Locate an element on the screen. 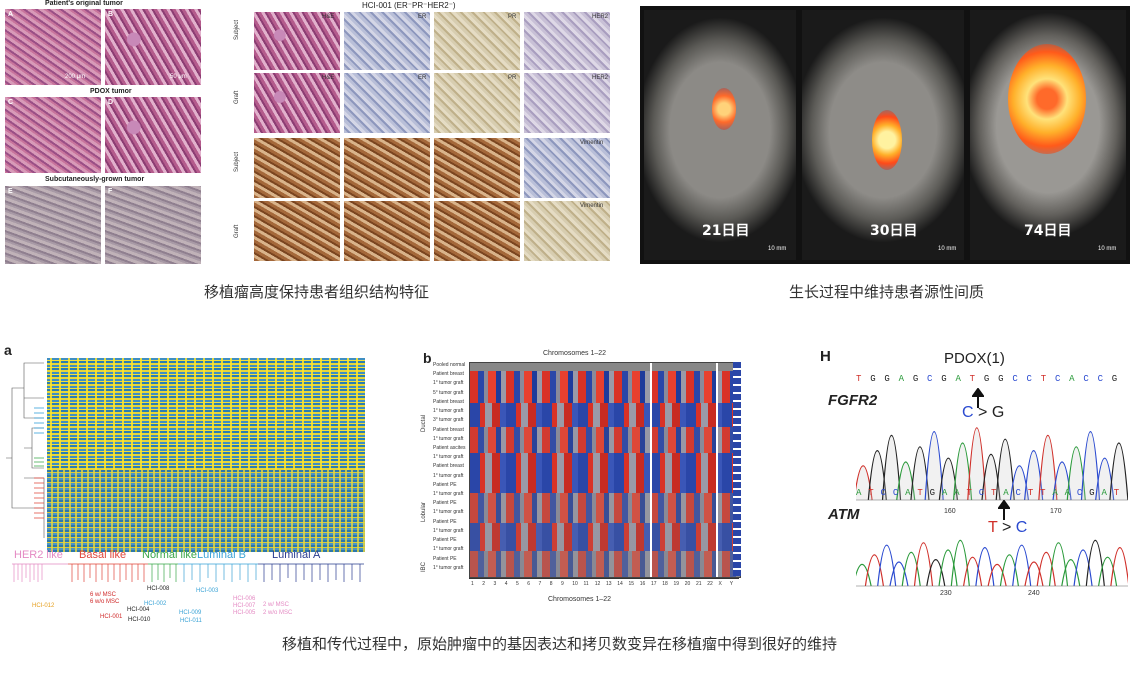 The width and height of the screenshot is (1133, 676). chromosome-tick: 4 is located at coordinates (506, 584).